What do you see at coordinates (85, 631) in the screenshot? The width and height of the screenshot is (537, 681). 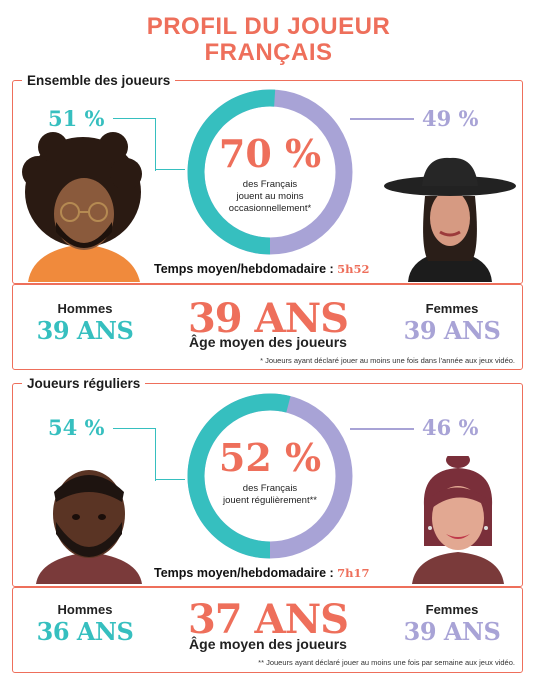 I see `men-age: 36 ANS` at bounding box center [85, 631].